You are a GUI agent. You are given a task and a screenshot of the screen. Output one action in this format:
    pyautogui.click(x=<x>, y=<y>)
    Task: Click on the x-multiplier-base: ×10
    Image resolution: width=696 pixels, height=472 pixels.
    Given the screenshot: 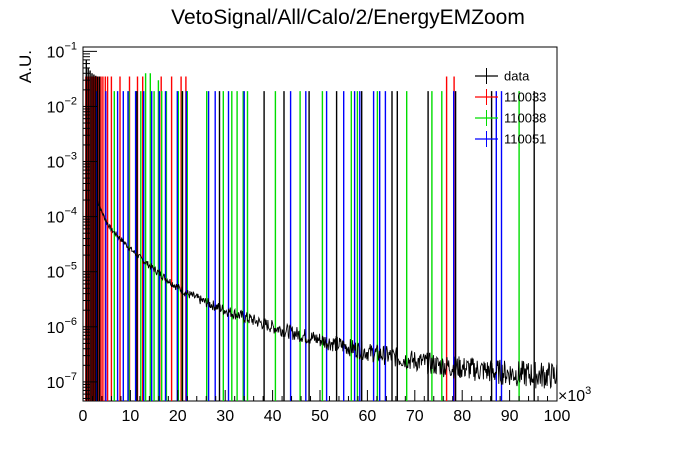 What is the action you would take?
    pyautogui.click(x=571, y=396)
    